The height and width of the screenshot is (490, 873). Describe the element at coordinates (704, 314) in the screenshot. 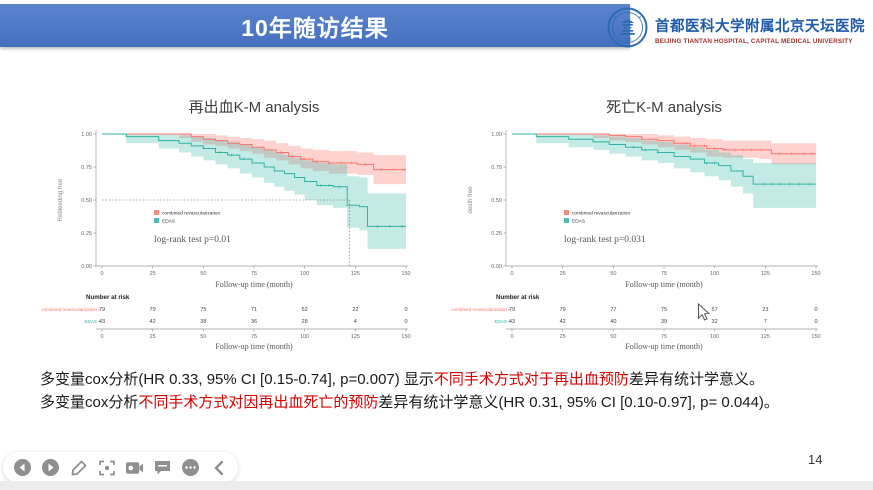

I see `mouse-cursor` at that location.